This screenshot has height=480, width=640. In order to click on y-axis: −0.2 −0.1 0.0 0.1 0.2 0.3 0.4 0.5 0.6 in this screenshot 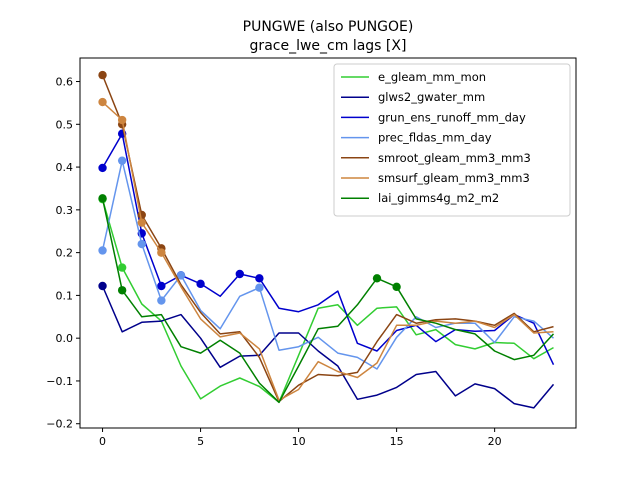, I will do `click(63, 253)`.